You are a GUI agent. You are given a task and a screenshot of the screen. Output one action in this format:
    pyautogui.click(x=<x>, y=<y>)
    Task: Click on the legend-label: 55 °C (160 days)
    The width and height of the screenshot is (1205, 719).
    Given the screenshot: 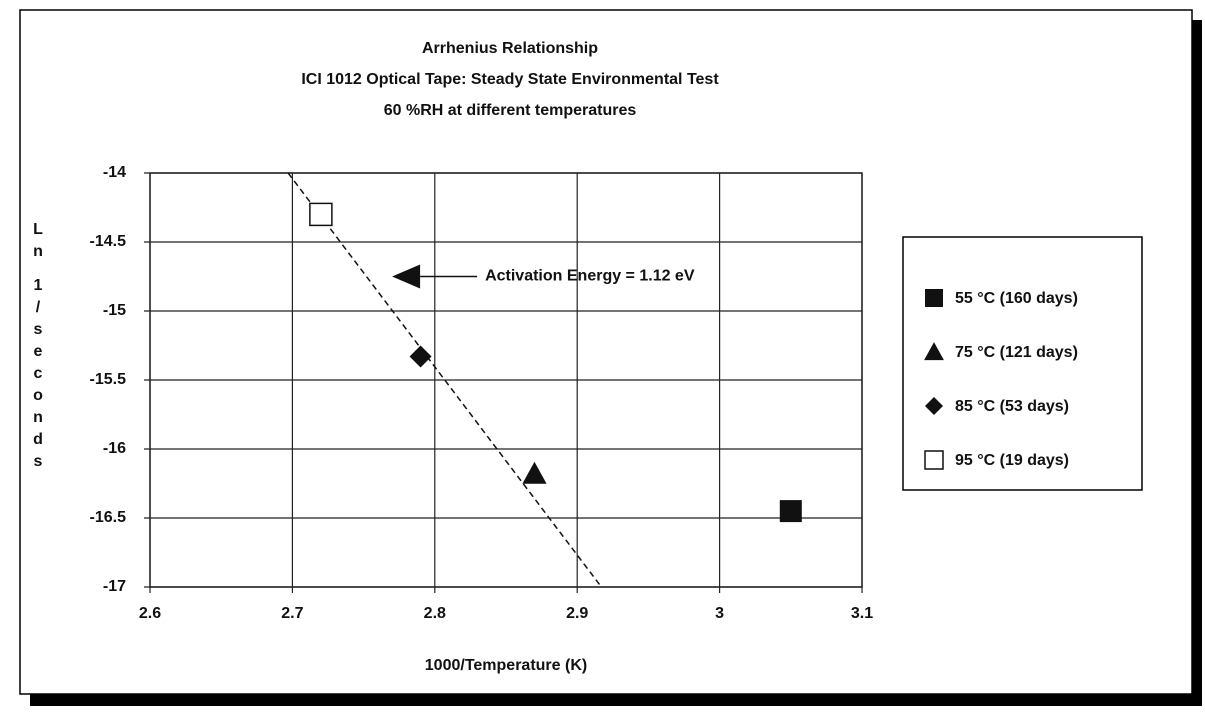 What is the action you would take?
    pyautogui.click(x=1016, y=298)
    